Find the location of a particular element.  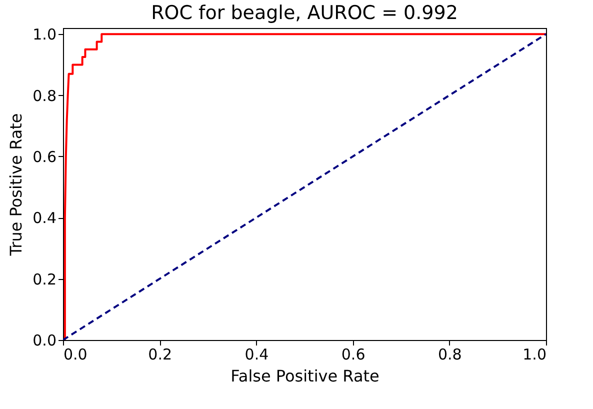

y-axis-title: True Positive Rate is located at coordinates (16, 185).